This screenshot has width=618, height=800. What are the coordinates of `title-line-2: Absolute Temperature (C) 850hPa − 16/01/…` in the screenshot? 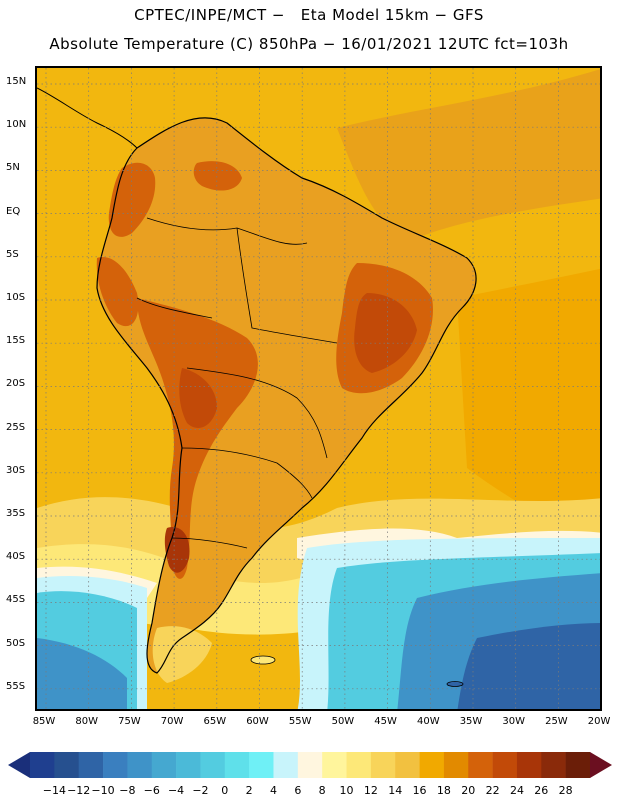 It's located at (309, 44).